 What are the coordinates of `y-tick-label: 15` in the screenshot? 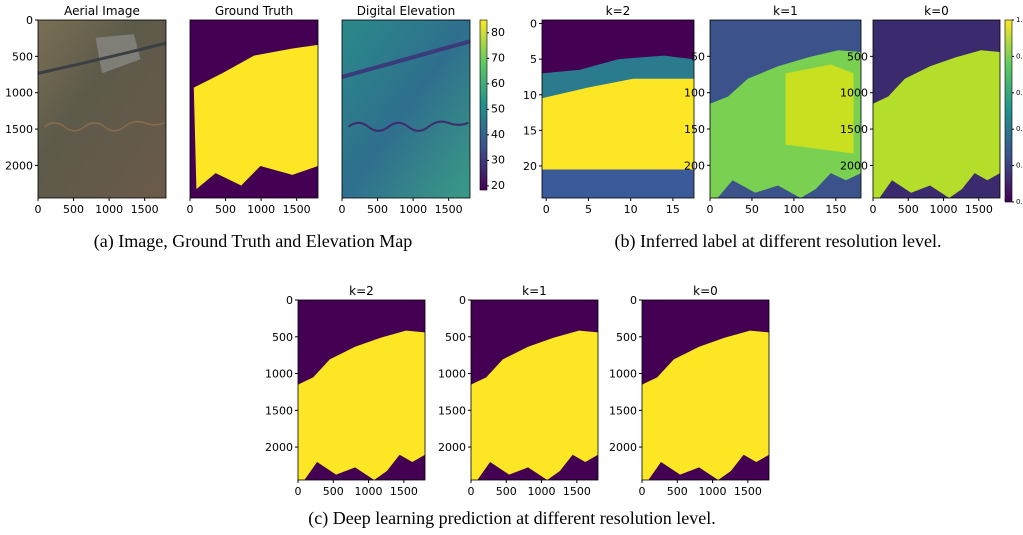 It's located at (530, 130).